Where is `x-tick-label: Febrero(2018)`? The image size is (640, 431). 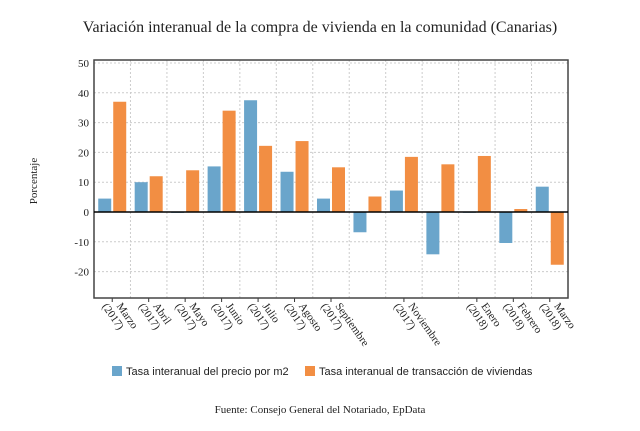 x-tick-label: Febrero(2018) is located at coordinates (522, 318).